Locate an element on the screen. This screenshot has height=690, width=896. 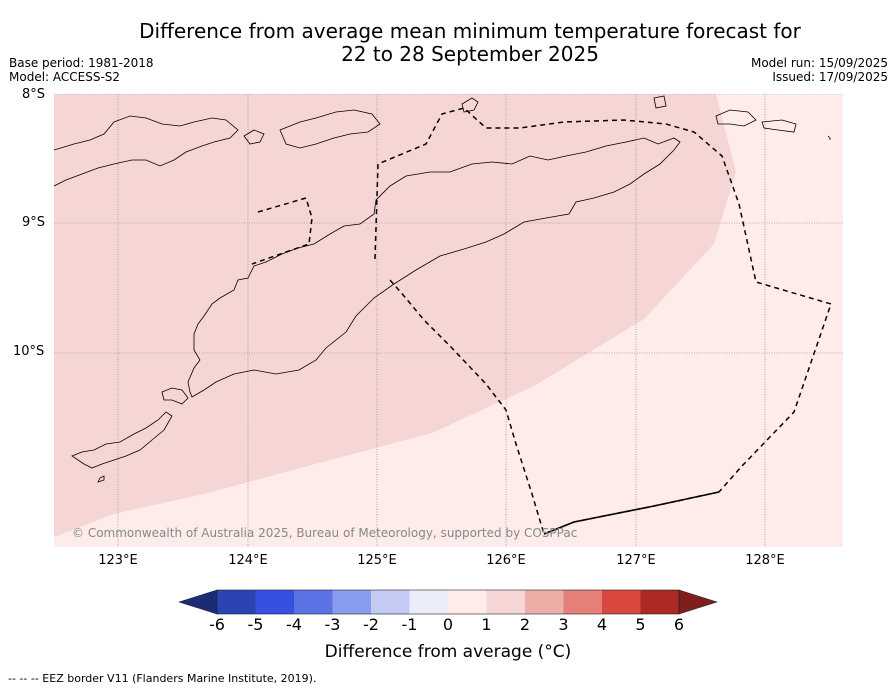
colorbar-tick-label: -6 is located at coordinates (217, 624).